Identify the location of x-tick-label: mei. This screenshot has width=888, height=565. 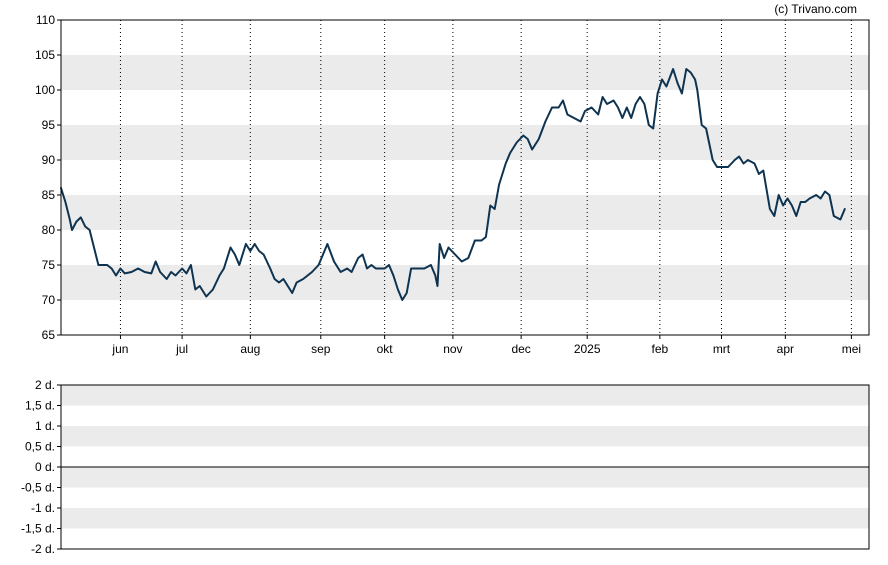
(851, 349).